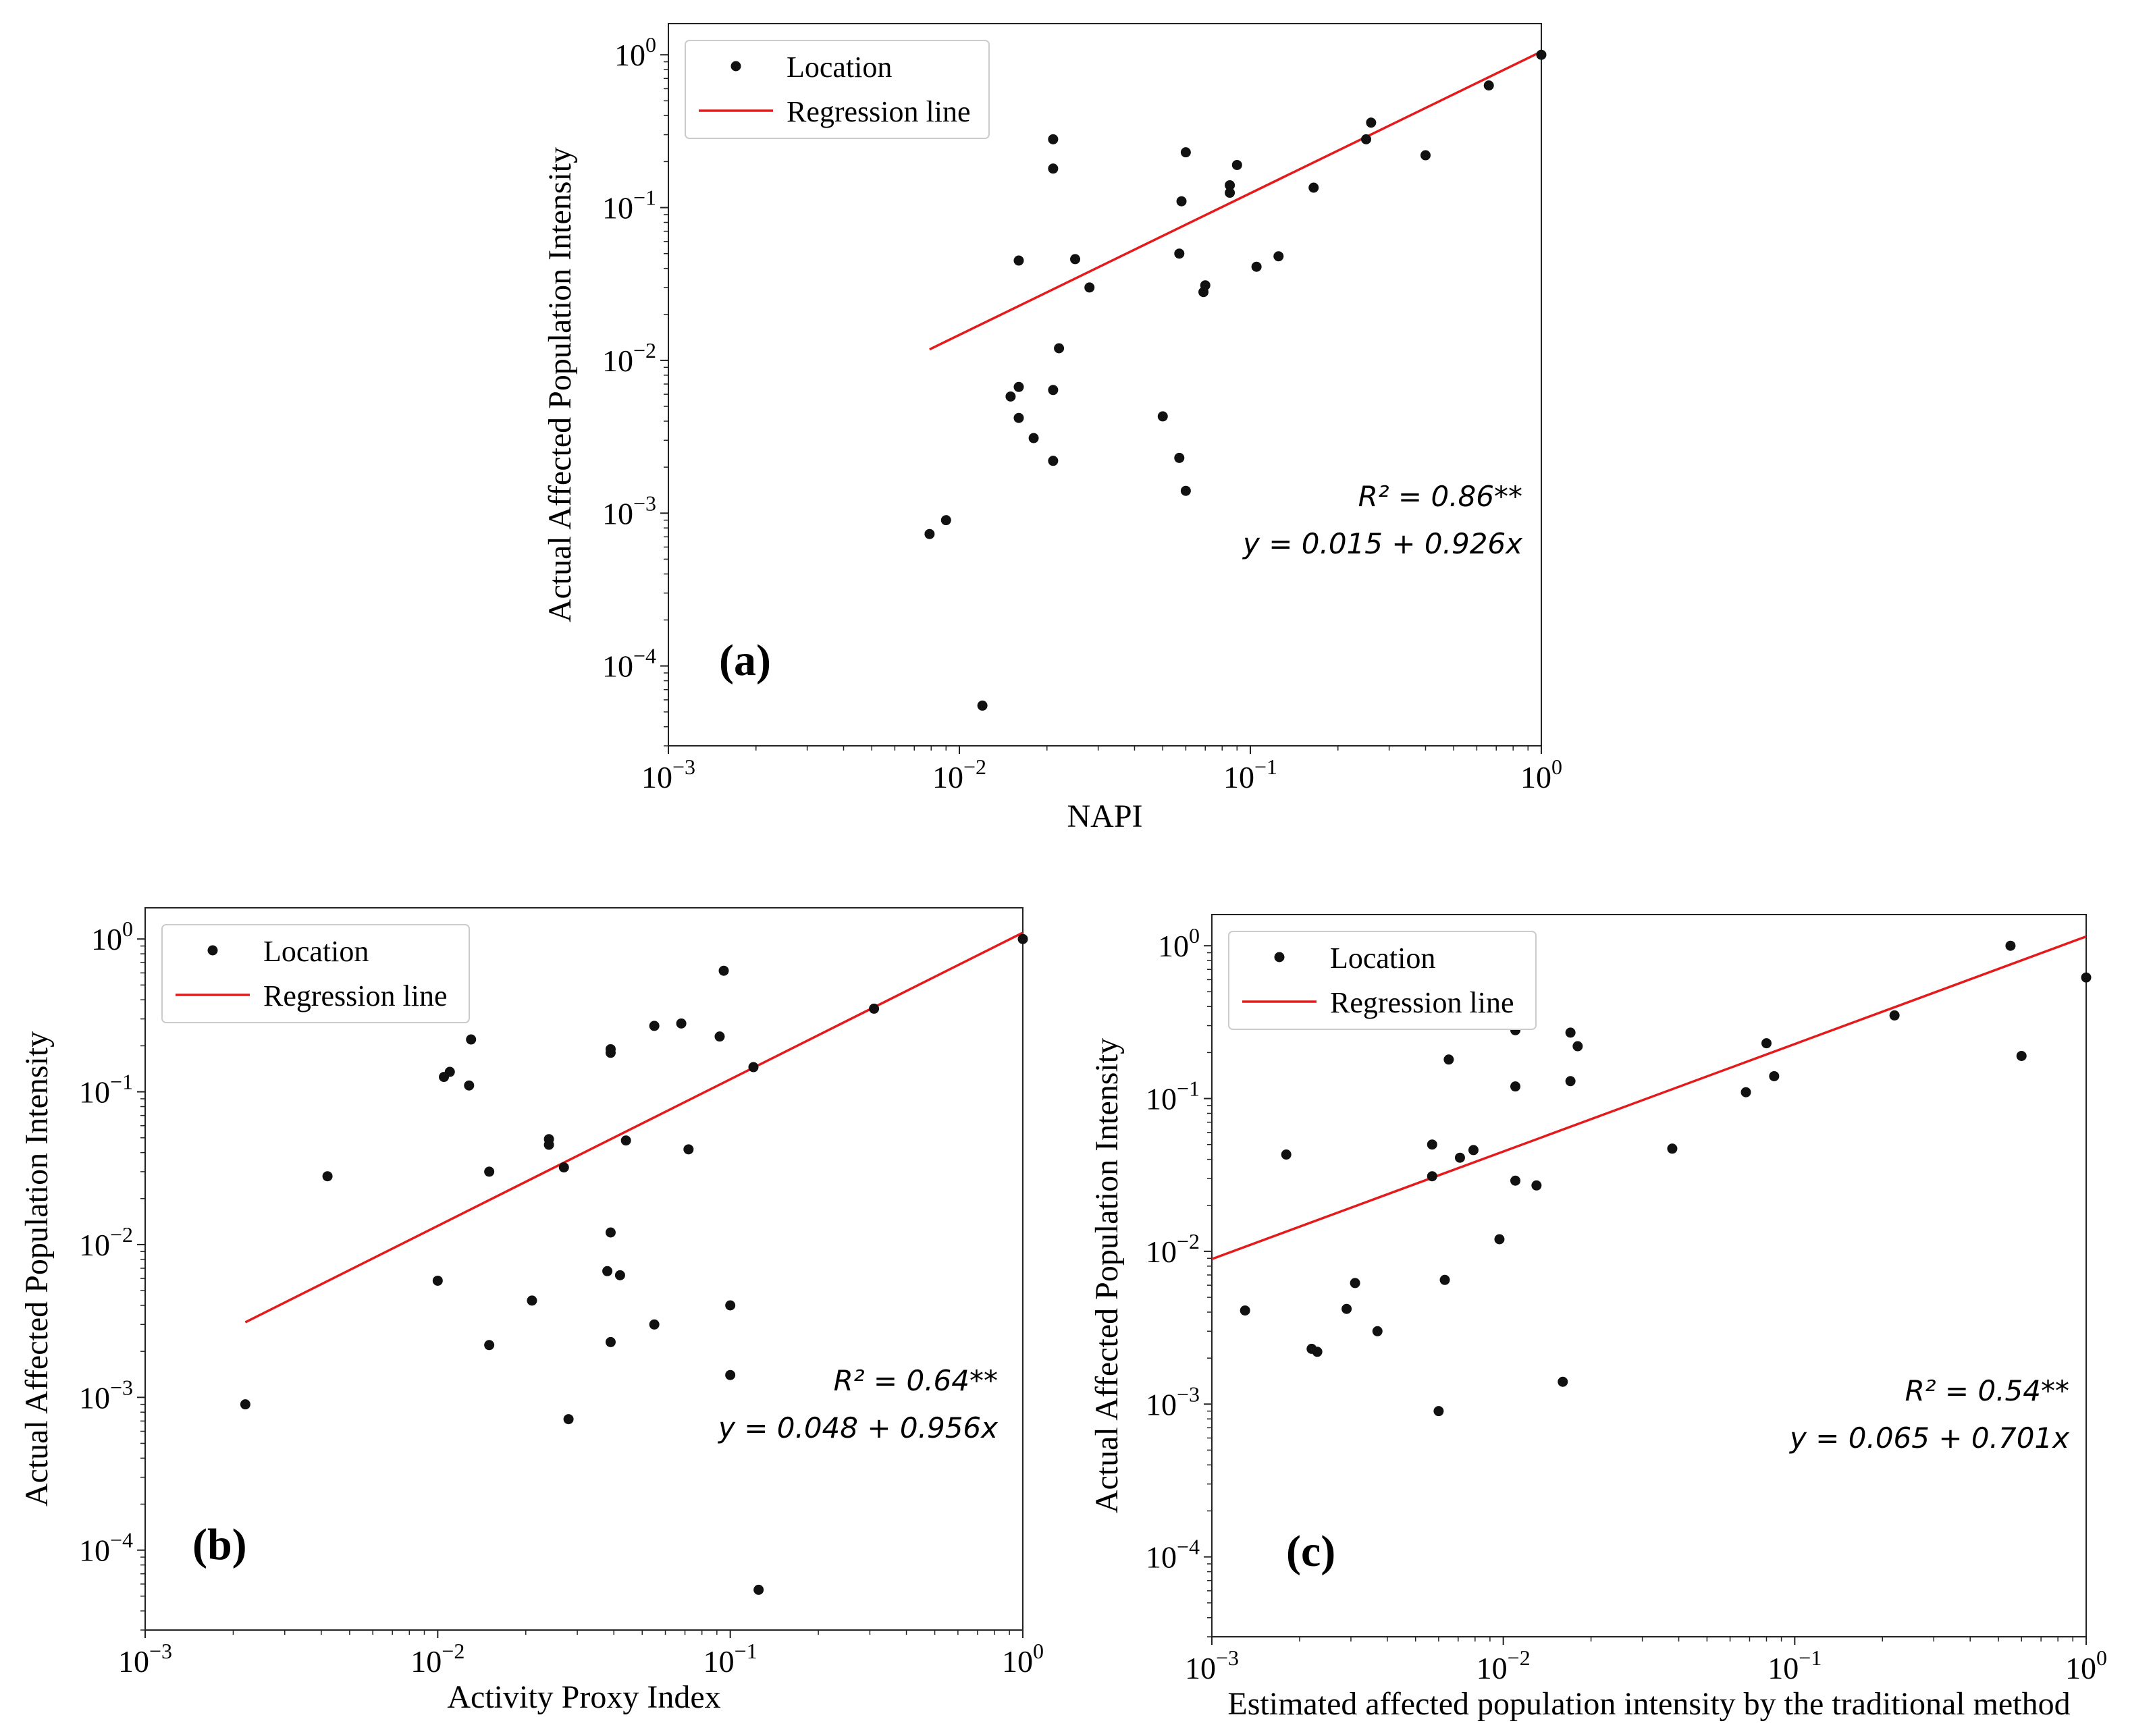  Describe the element at coordinates (629, 205) in the screenshot. I see `y-tick-label: 10⁻¹` at that location.